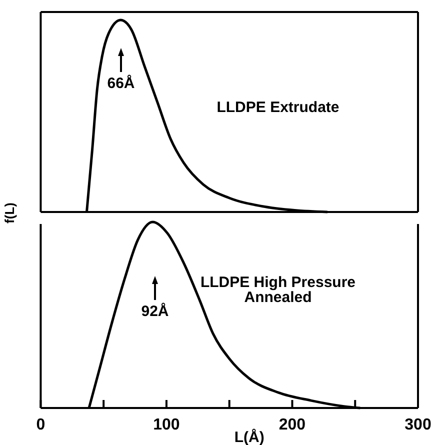 The image size is (437, 445). Describe the element at coordinates (41, 425) in the screenshot. I see `x-tick-label: 0` at that location.